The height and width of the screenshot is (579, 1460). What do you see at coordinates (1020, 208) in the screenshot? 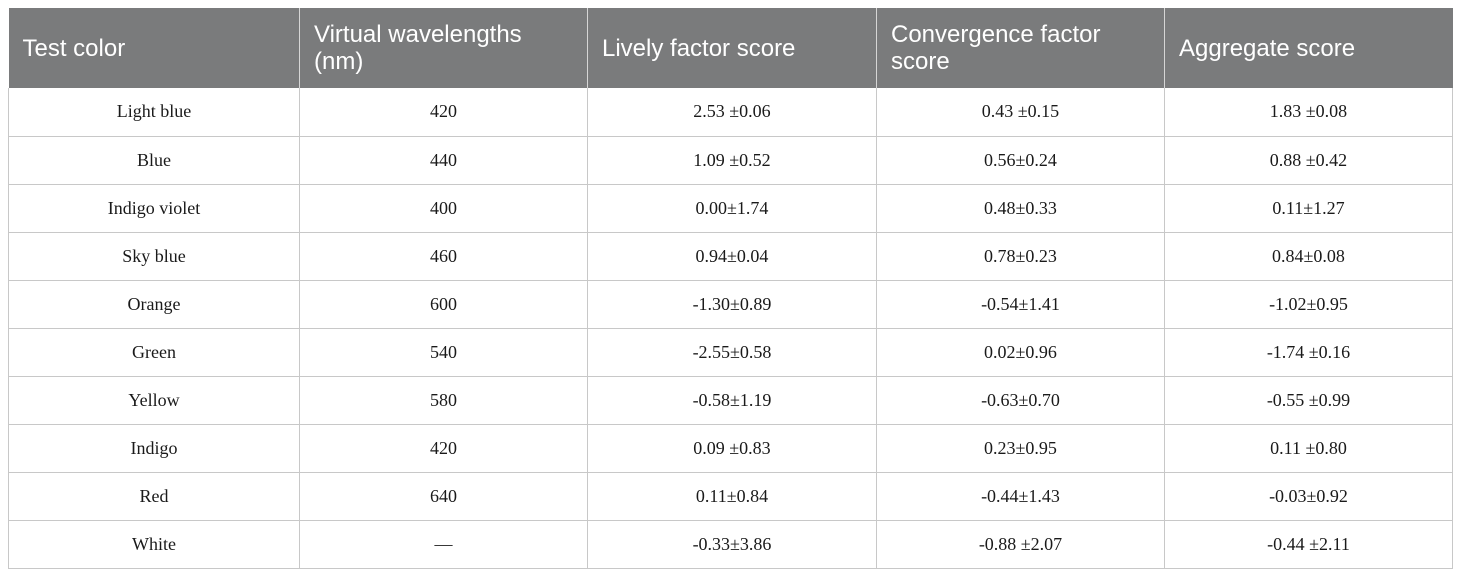
I see `cell-convergence-score: 0.48±0.33` at bounding box center [1020, 208].